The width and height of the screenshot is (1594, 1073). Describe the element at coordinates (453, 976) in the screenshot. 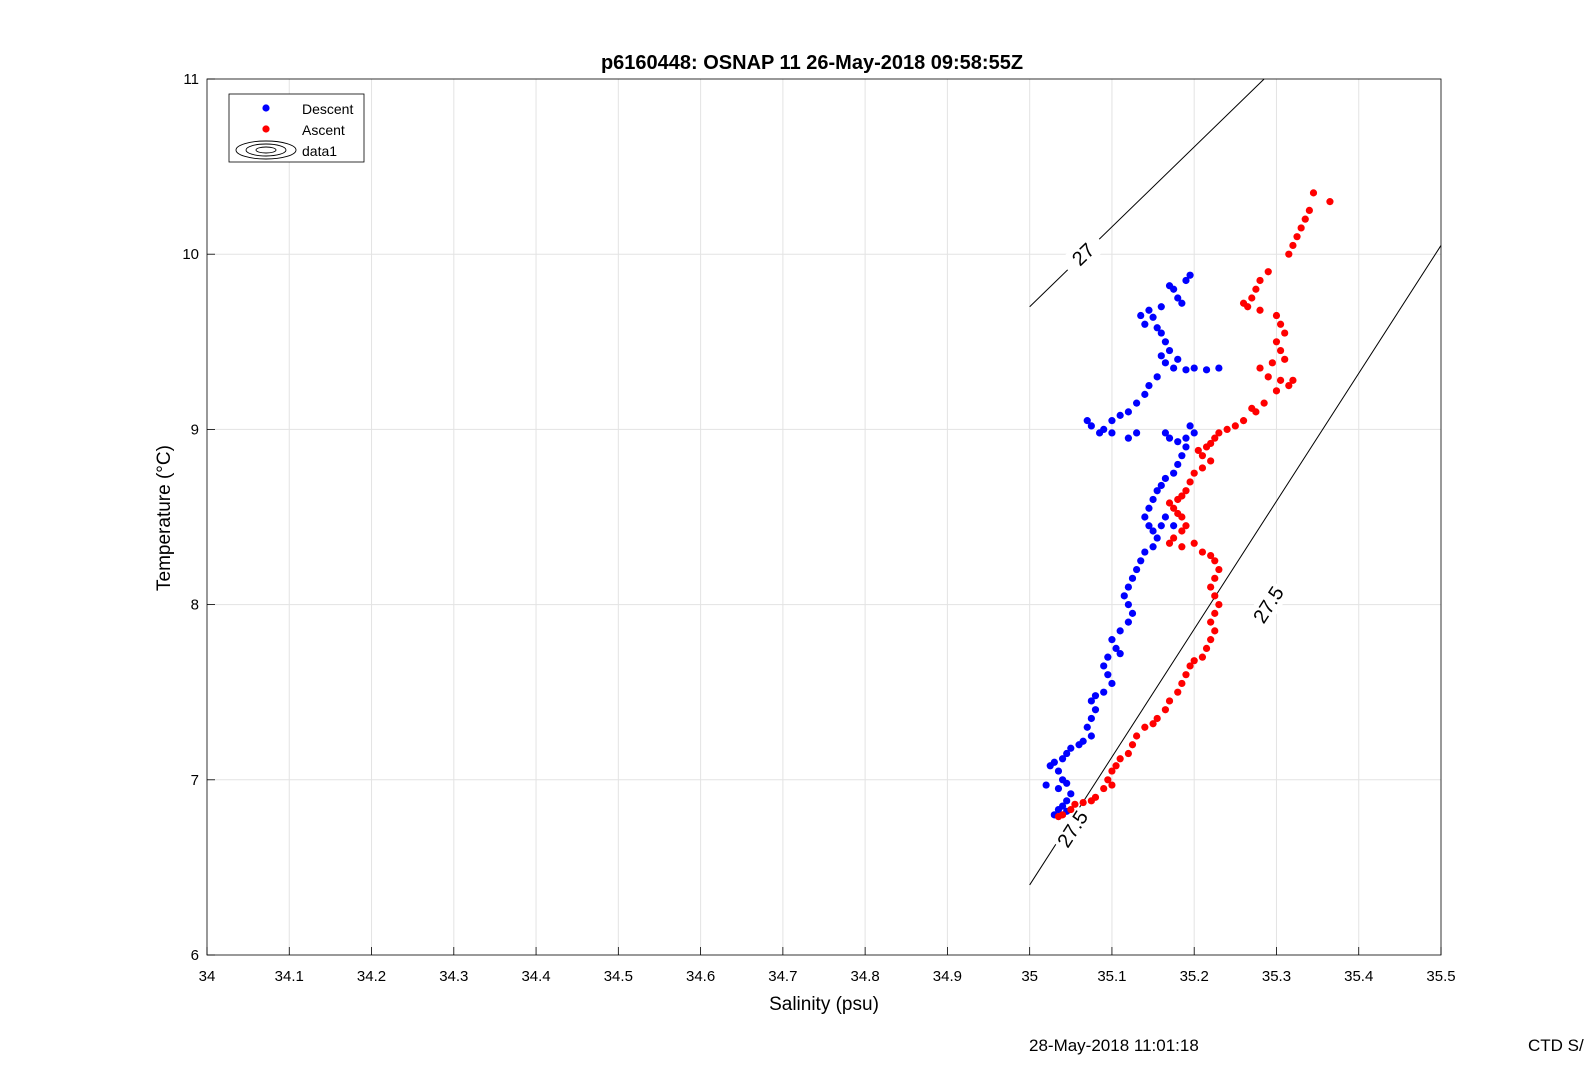

I see `x-tick-label: 34.3` at that location.